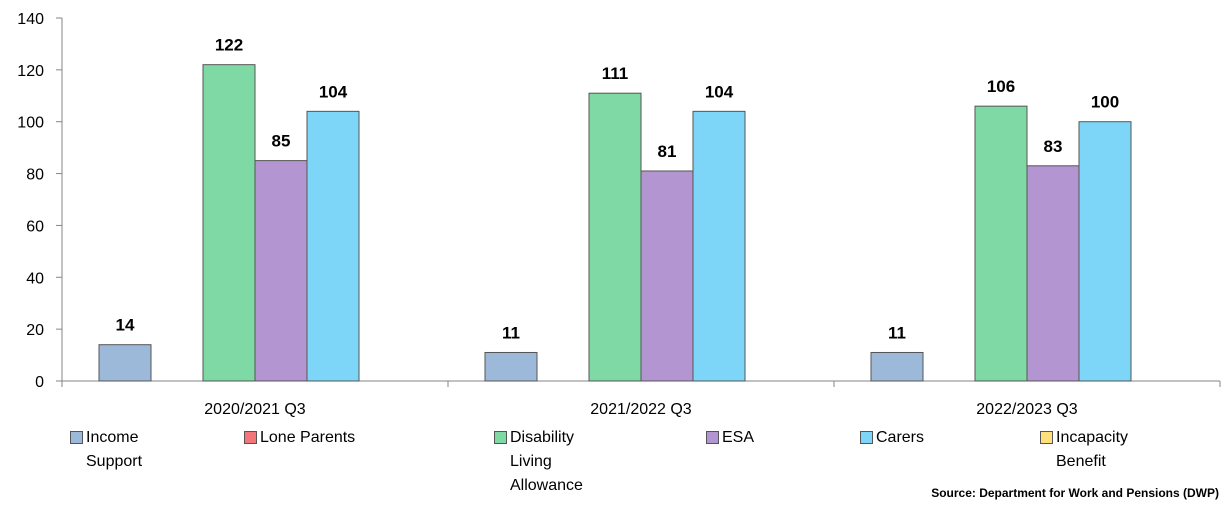 The width and height of the screenshot is (1223, 506). What do you see at coordinates (114, 450) in the screenshot?
I see `legend-label: Income Support` at bounding box center [114, 450].